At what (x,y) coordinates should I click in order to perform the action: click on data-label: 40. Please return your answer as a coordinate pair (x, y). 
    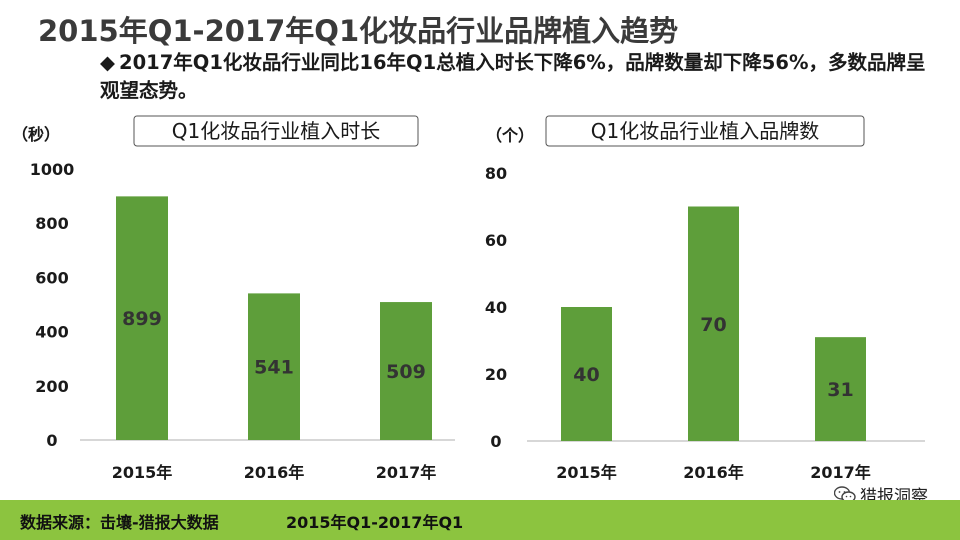
    Looking at the image, I should click on (586, 375).